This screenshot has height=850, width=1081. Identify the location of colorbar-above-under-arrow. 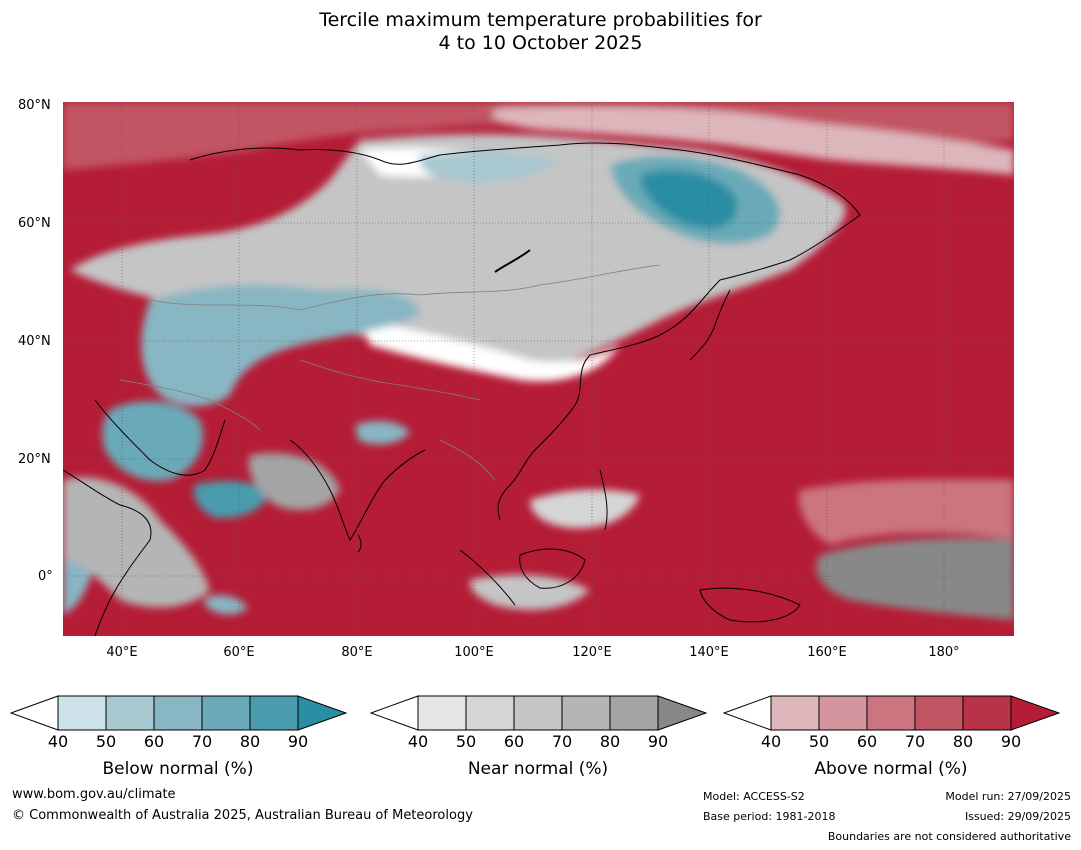
(747, 713).